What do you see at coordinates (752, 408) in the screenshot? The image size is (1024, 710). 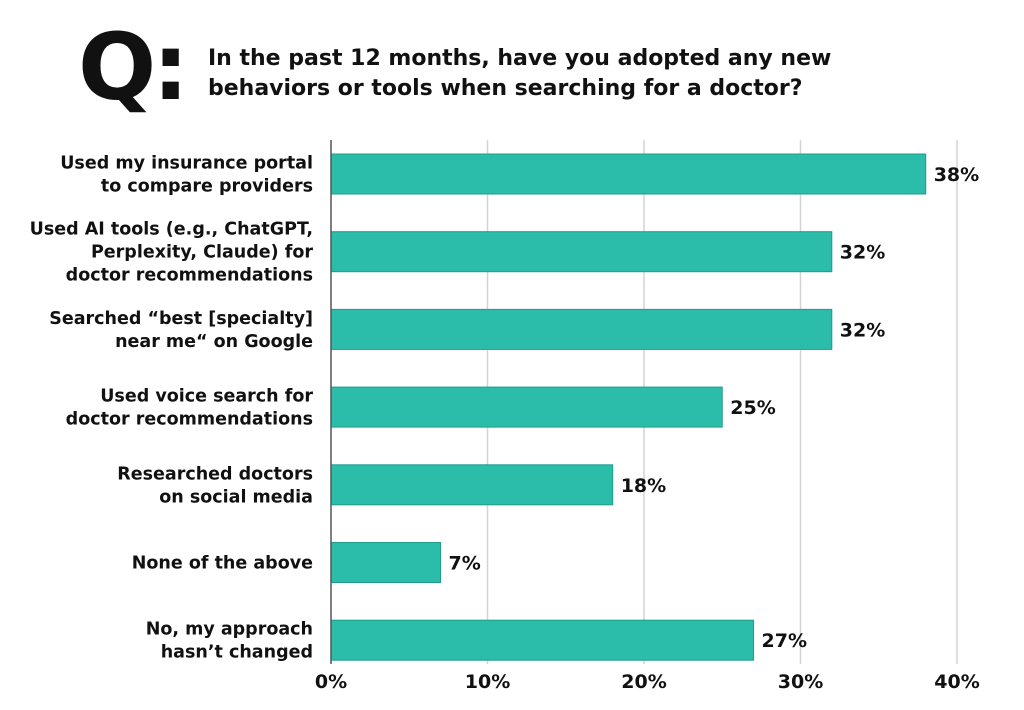 I see `bar-value-label: 25%` at bounding box center [752, 408].